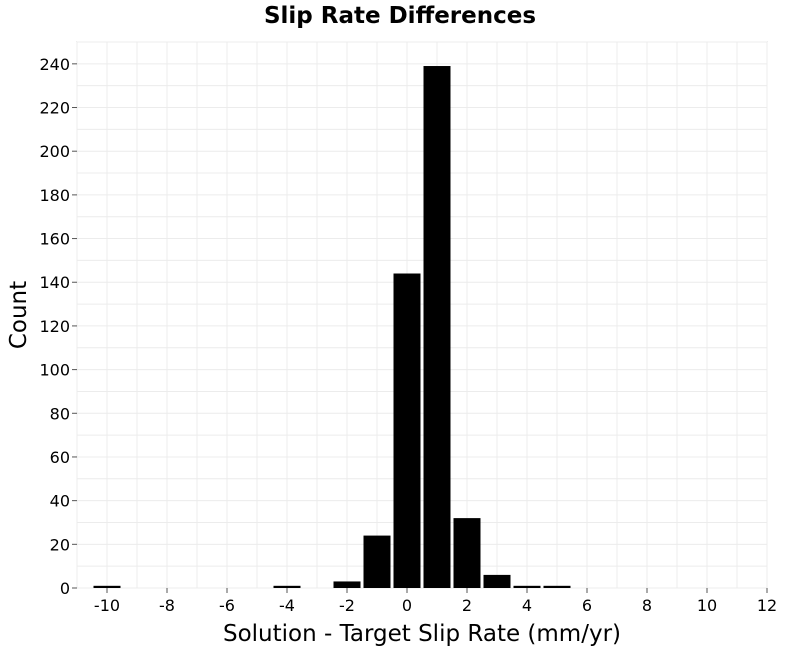 This screenshot has height=650, width=800. What do you see at coordinates (107, 605) in the screenshot?
I see `x-tick-label: -10` at bounding box center [107, 605].